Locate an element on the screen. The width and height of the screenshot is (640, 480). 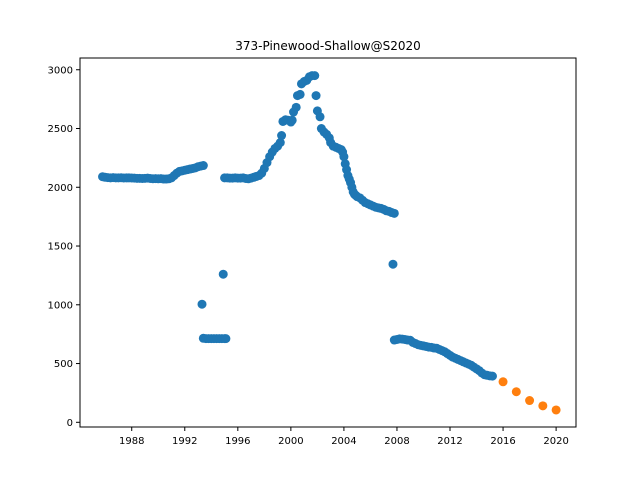
x-tick-label: 2004 is located at coordinates (343, 441).